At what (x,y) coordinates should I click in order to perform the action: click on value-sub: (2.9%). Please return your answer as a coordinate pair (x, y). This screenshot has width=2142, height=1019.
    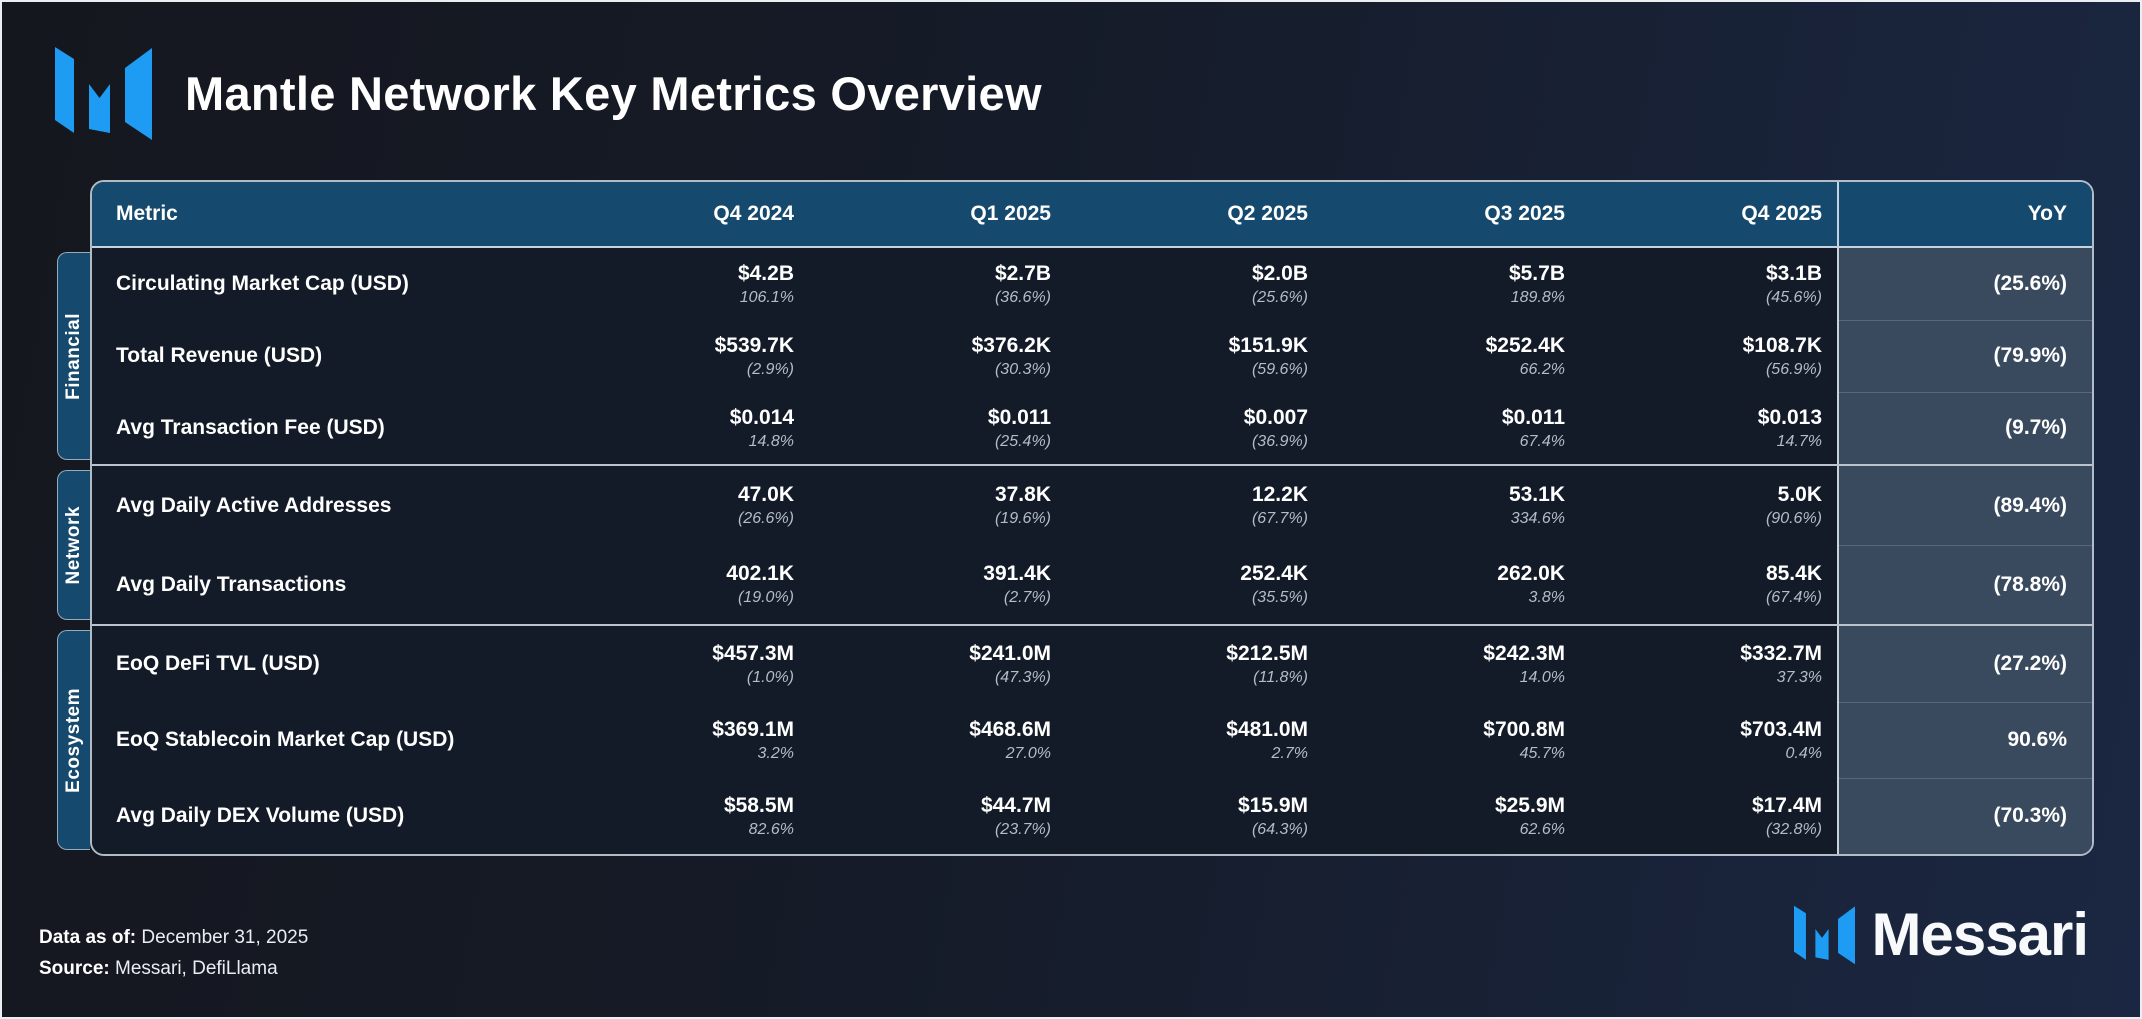
    Looking at the image, I should click on (770, 369).